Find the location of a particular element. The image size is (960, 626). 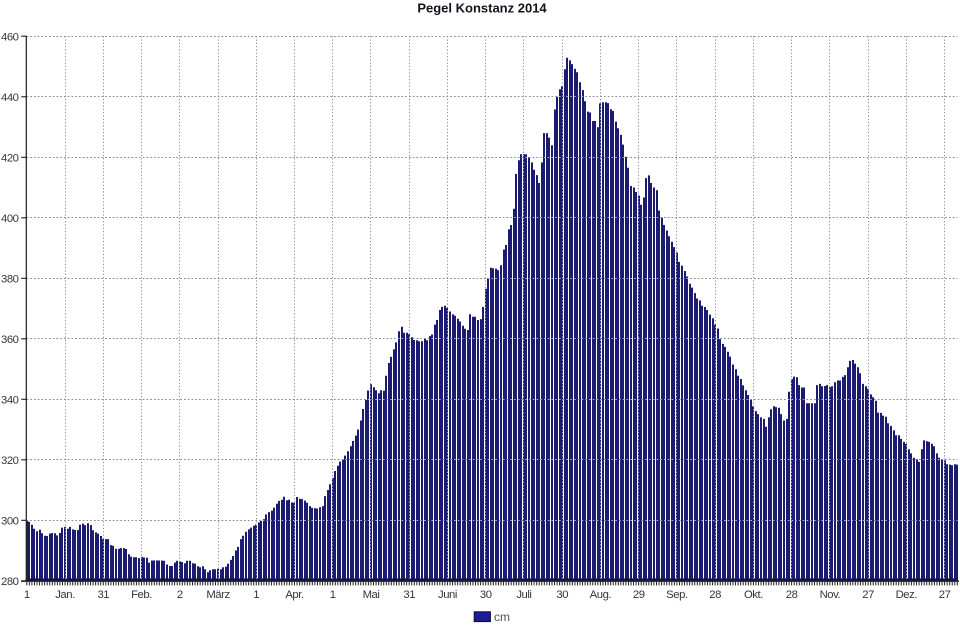

svg-text: 380 is located at coordinates (10, 280).